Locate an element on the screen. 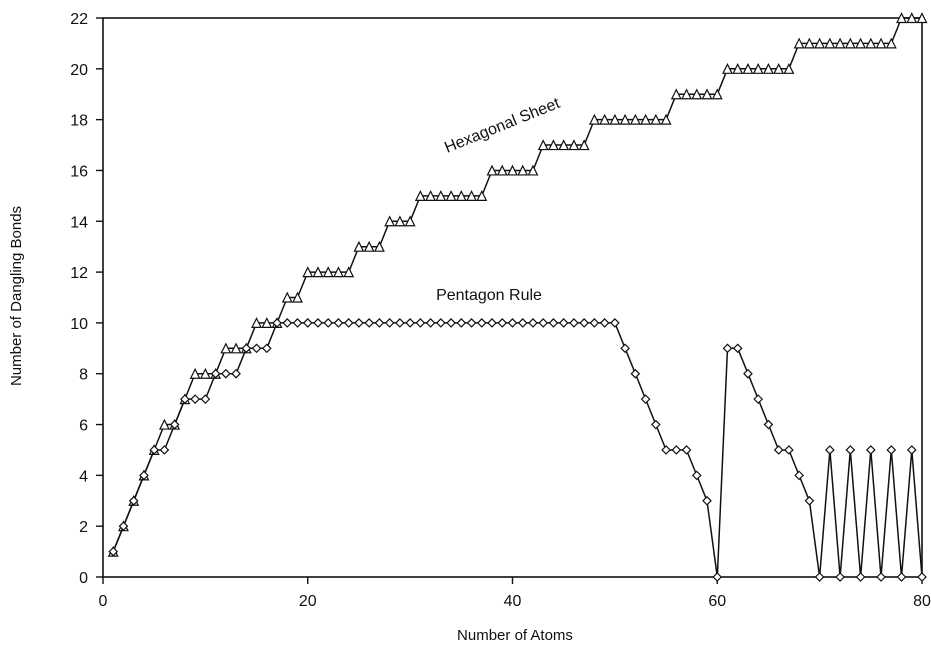 Image resolution: width=931 pixels, height=649 pixels. x-tick-label: 60 is located at coordinates (717, 601).